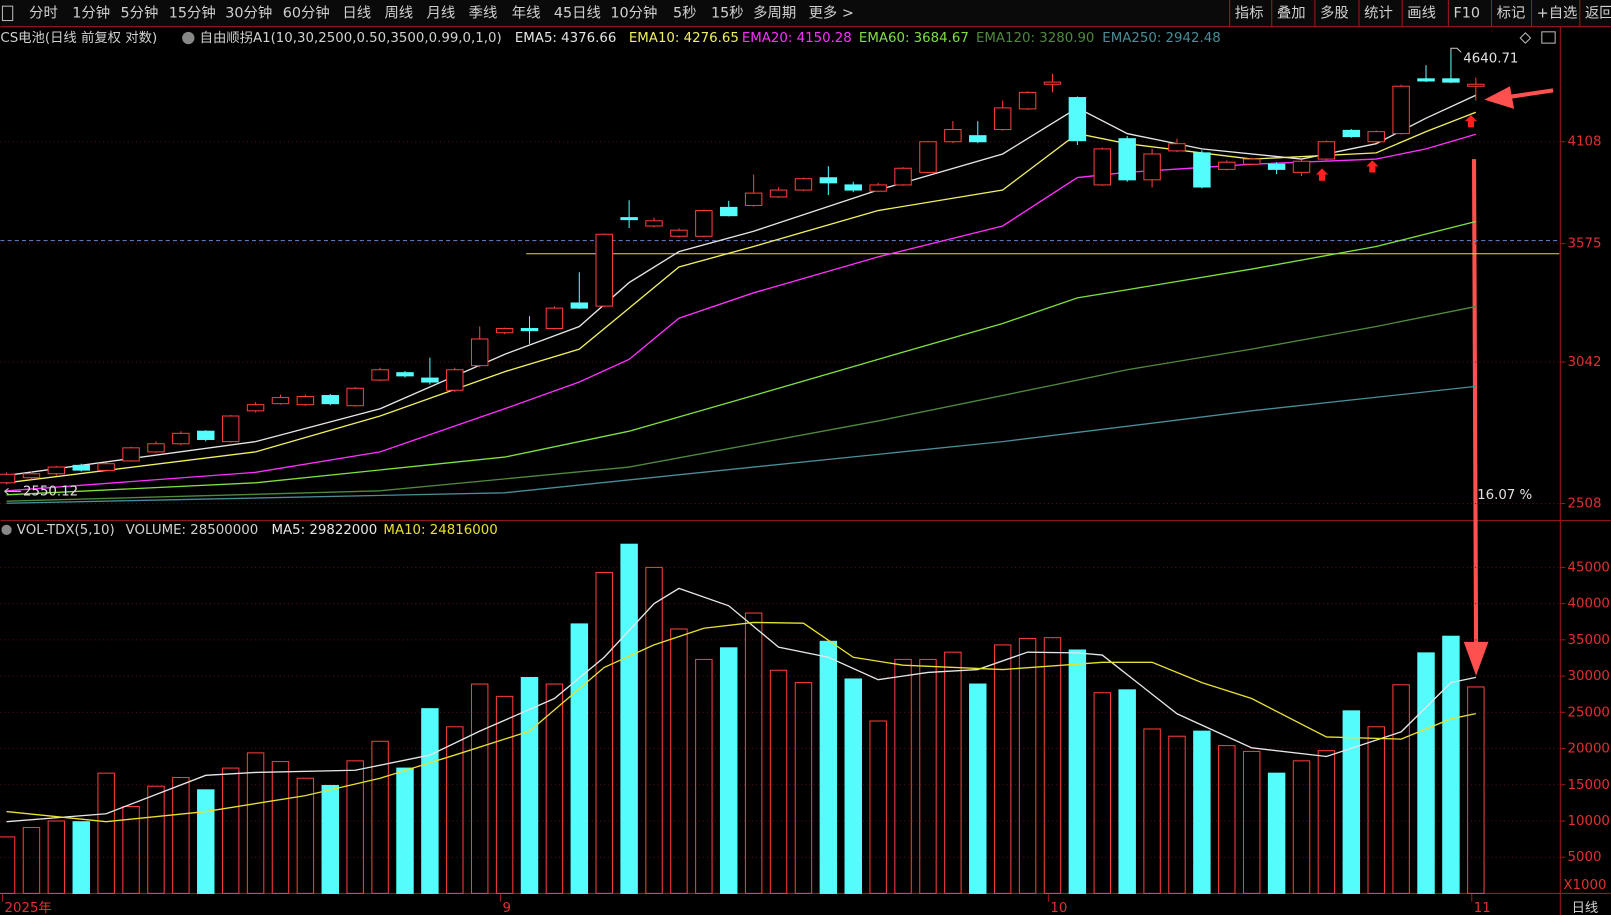  I want to click on period-tab: 30分钟, so click(248, 12).